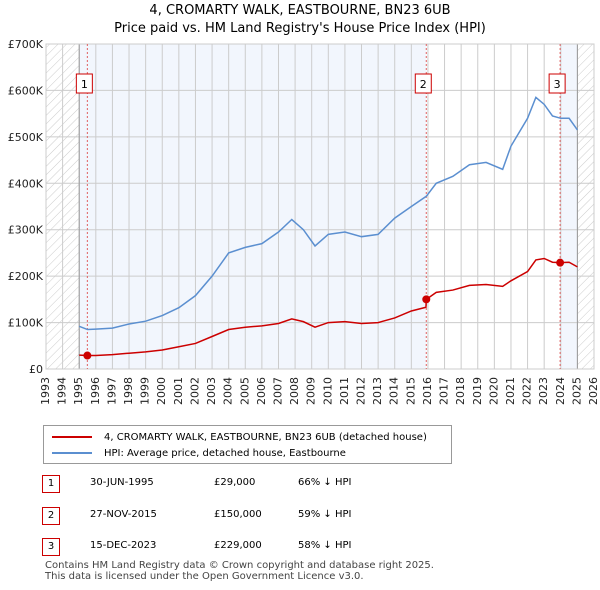 The height and width of the screenshot is (590, 600). Describe the element at coordinates (277, 391) in the screenshot. I see `x-tick-label: 2007` at that location.